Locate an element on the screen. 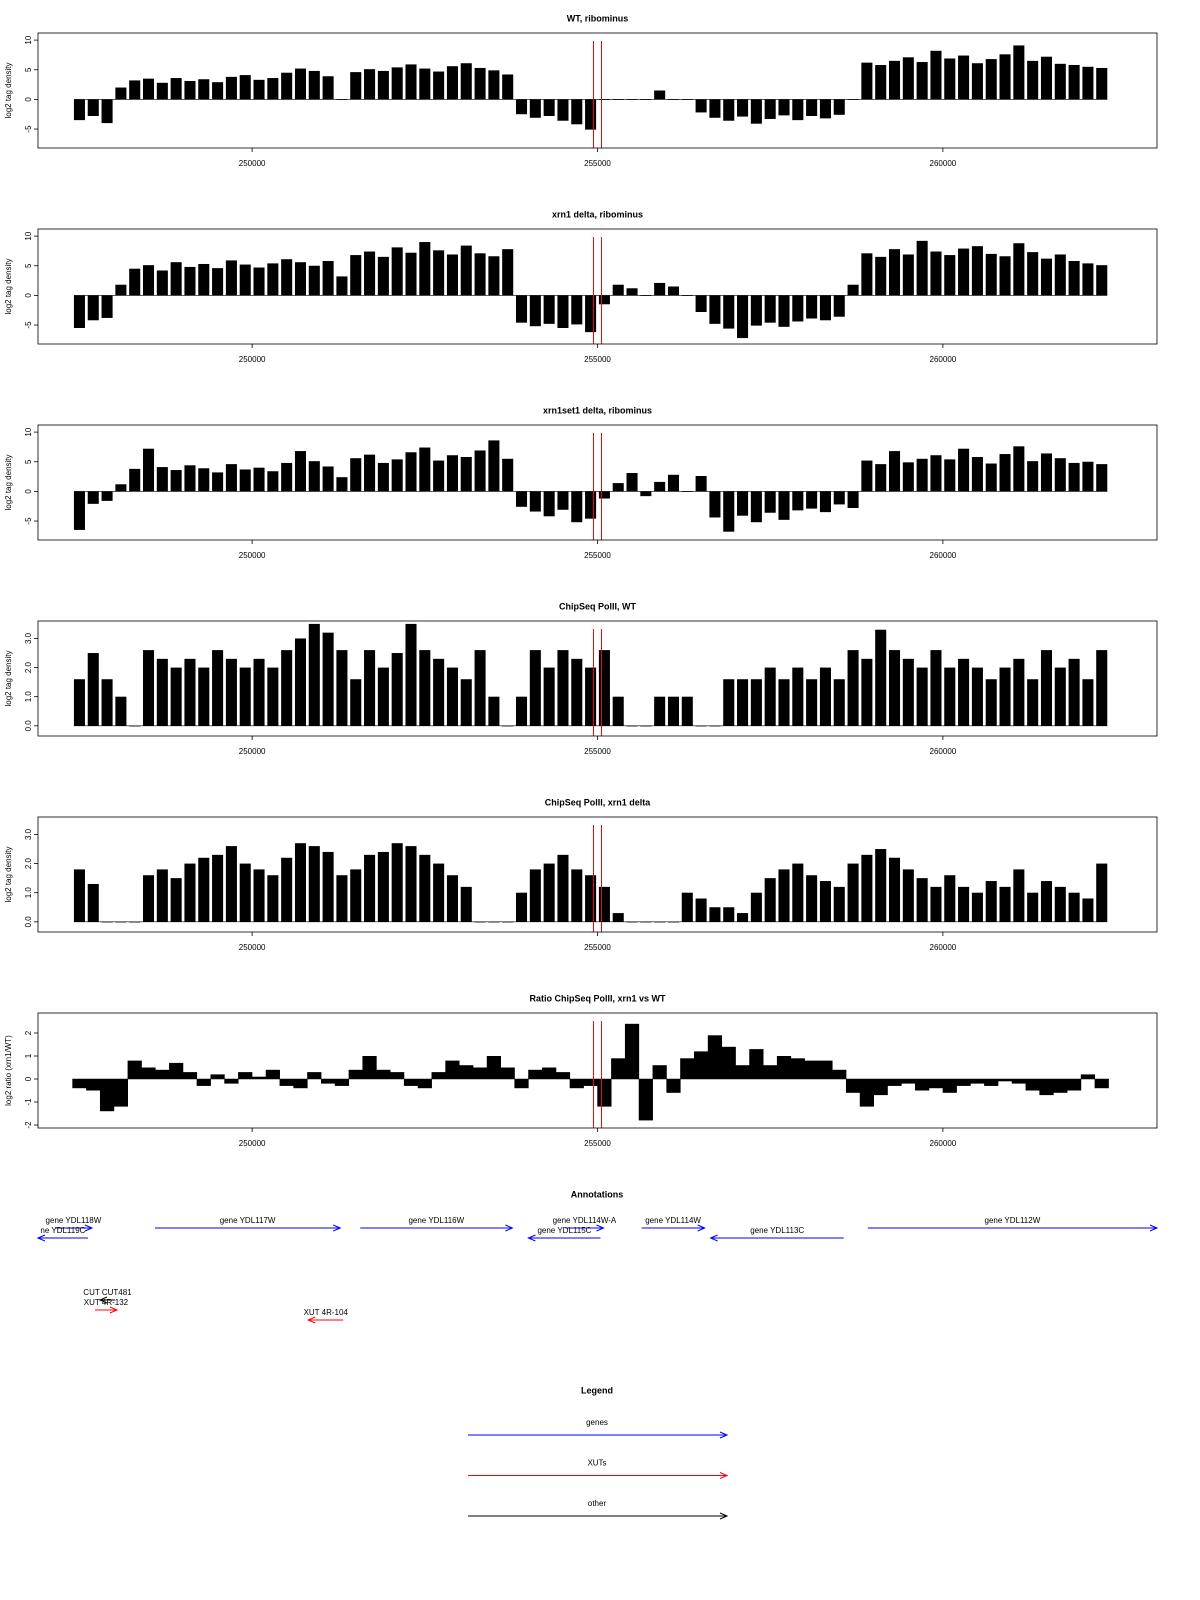 The height and width of the screenshot is (1600, 1200). chart-title: WT, ribominus is located at coordinates (598, 18).